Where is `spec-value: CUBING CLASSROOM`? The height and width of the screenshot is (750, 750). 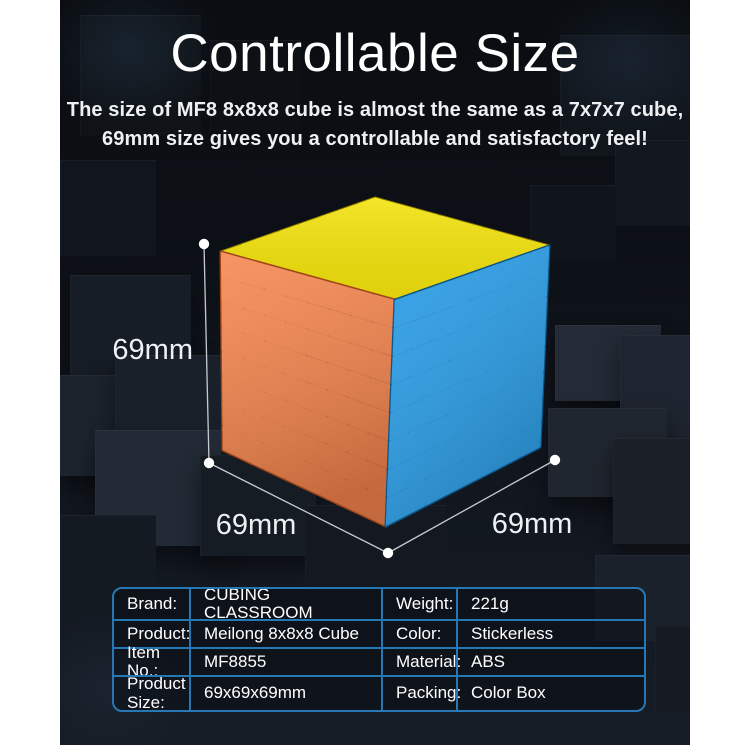
spec-value: CUBING CLASSROOM is located at coordinates (285, 605).